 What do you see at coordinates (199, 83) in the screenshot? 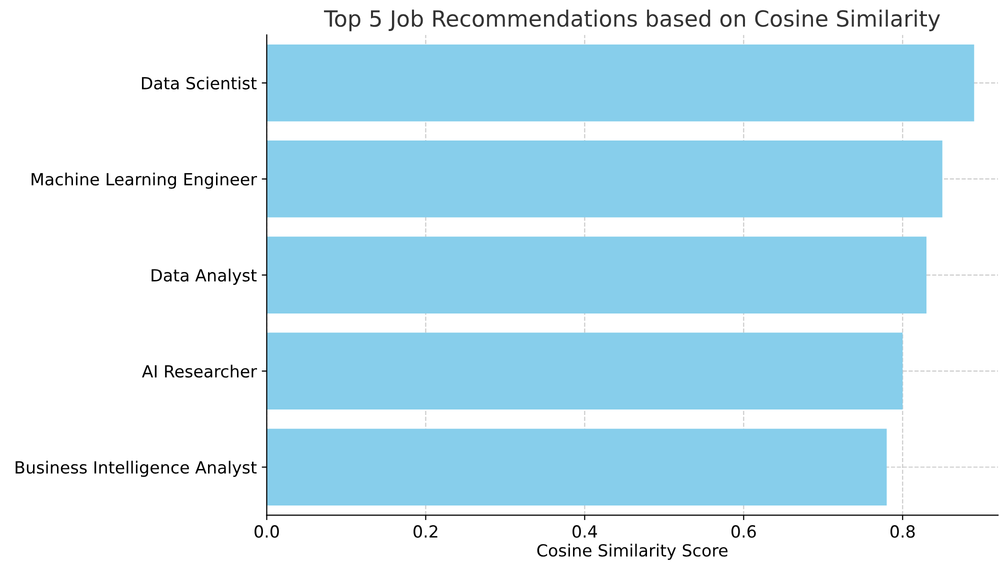
I see `y-tick-label: Data Scientist` at bounding box center [199, 83].